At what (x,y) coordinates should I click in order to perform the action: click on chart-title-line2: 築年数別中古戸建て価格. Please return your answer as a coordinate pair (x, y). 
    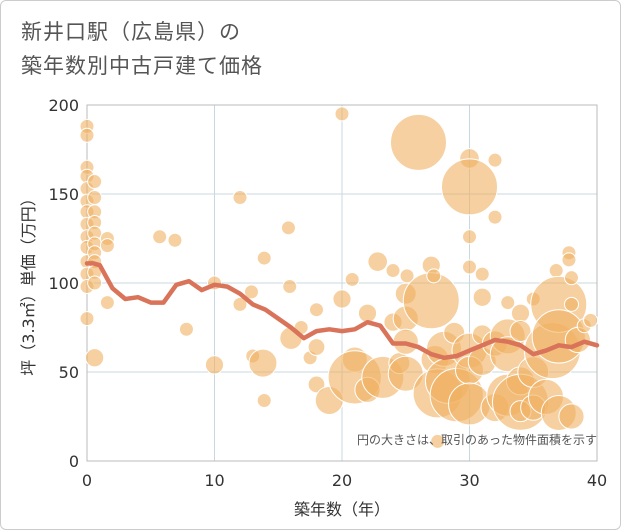
    Looking at the image, I should click on (142, 66).